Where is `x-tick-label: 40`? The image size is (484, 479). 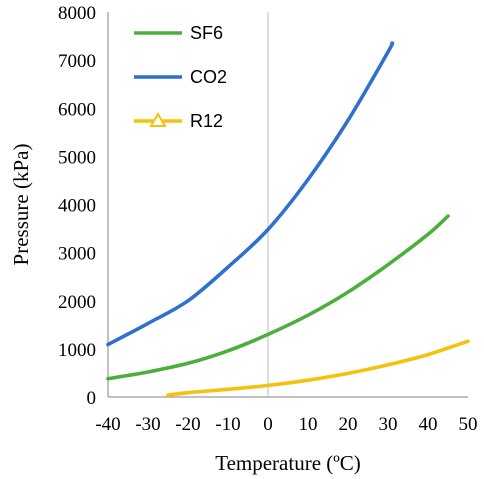
x-tick-label: 40 is located at coordinates (428, 424).